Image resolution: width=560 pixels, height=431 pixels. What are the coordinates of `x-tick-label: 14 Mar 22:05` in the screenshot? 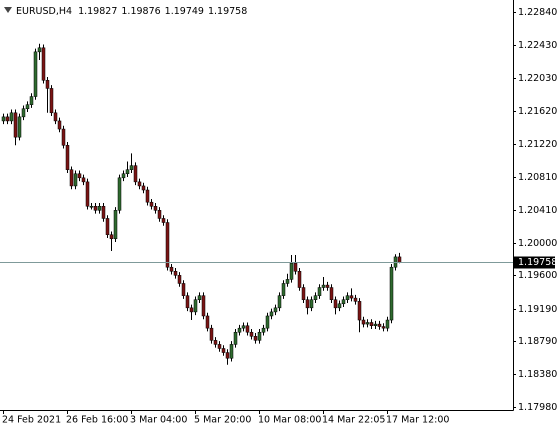 It's located at (353, 420).